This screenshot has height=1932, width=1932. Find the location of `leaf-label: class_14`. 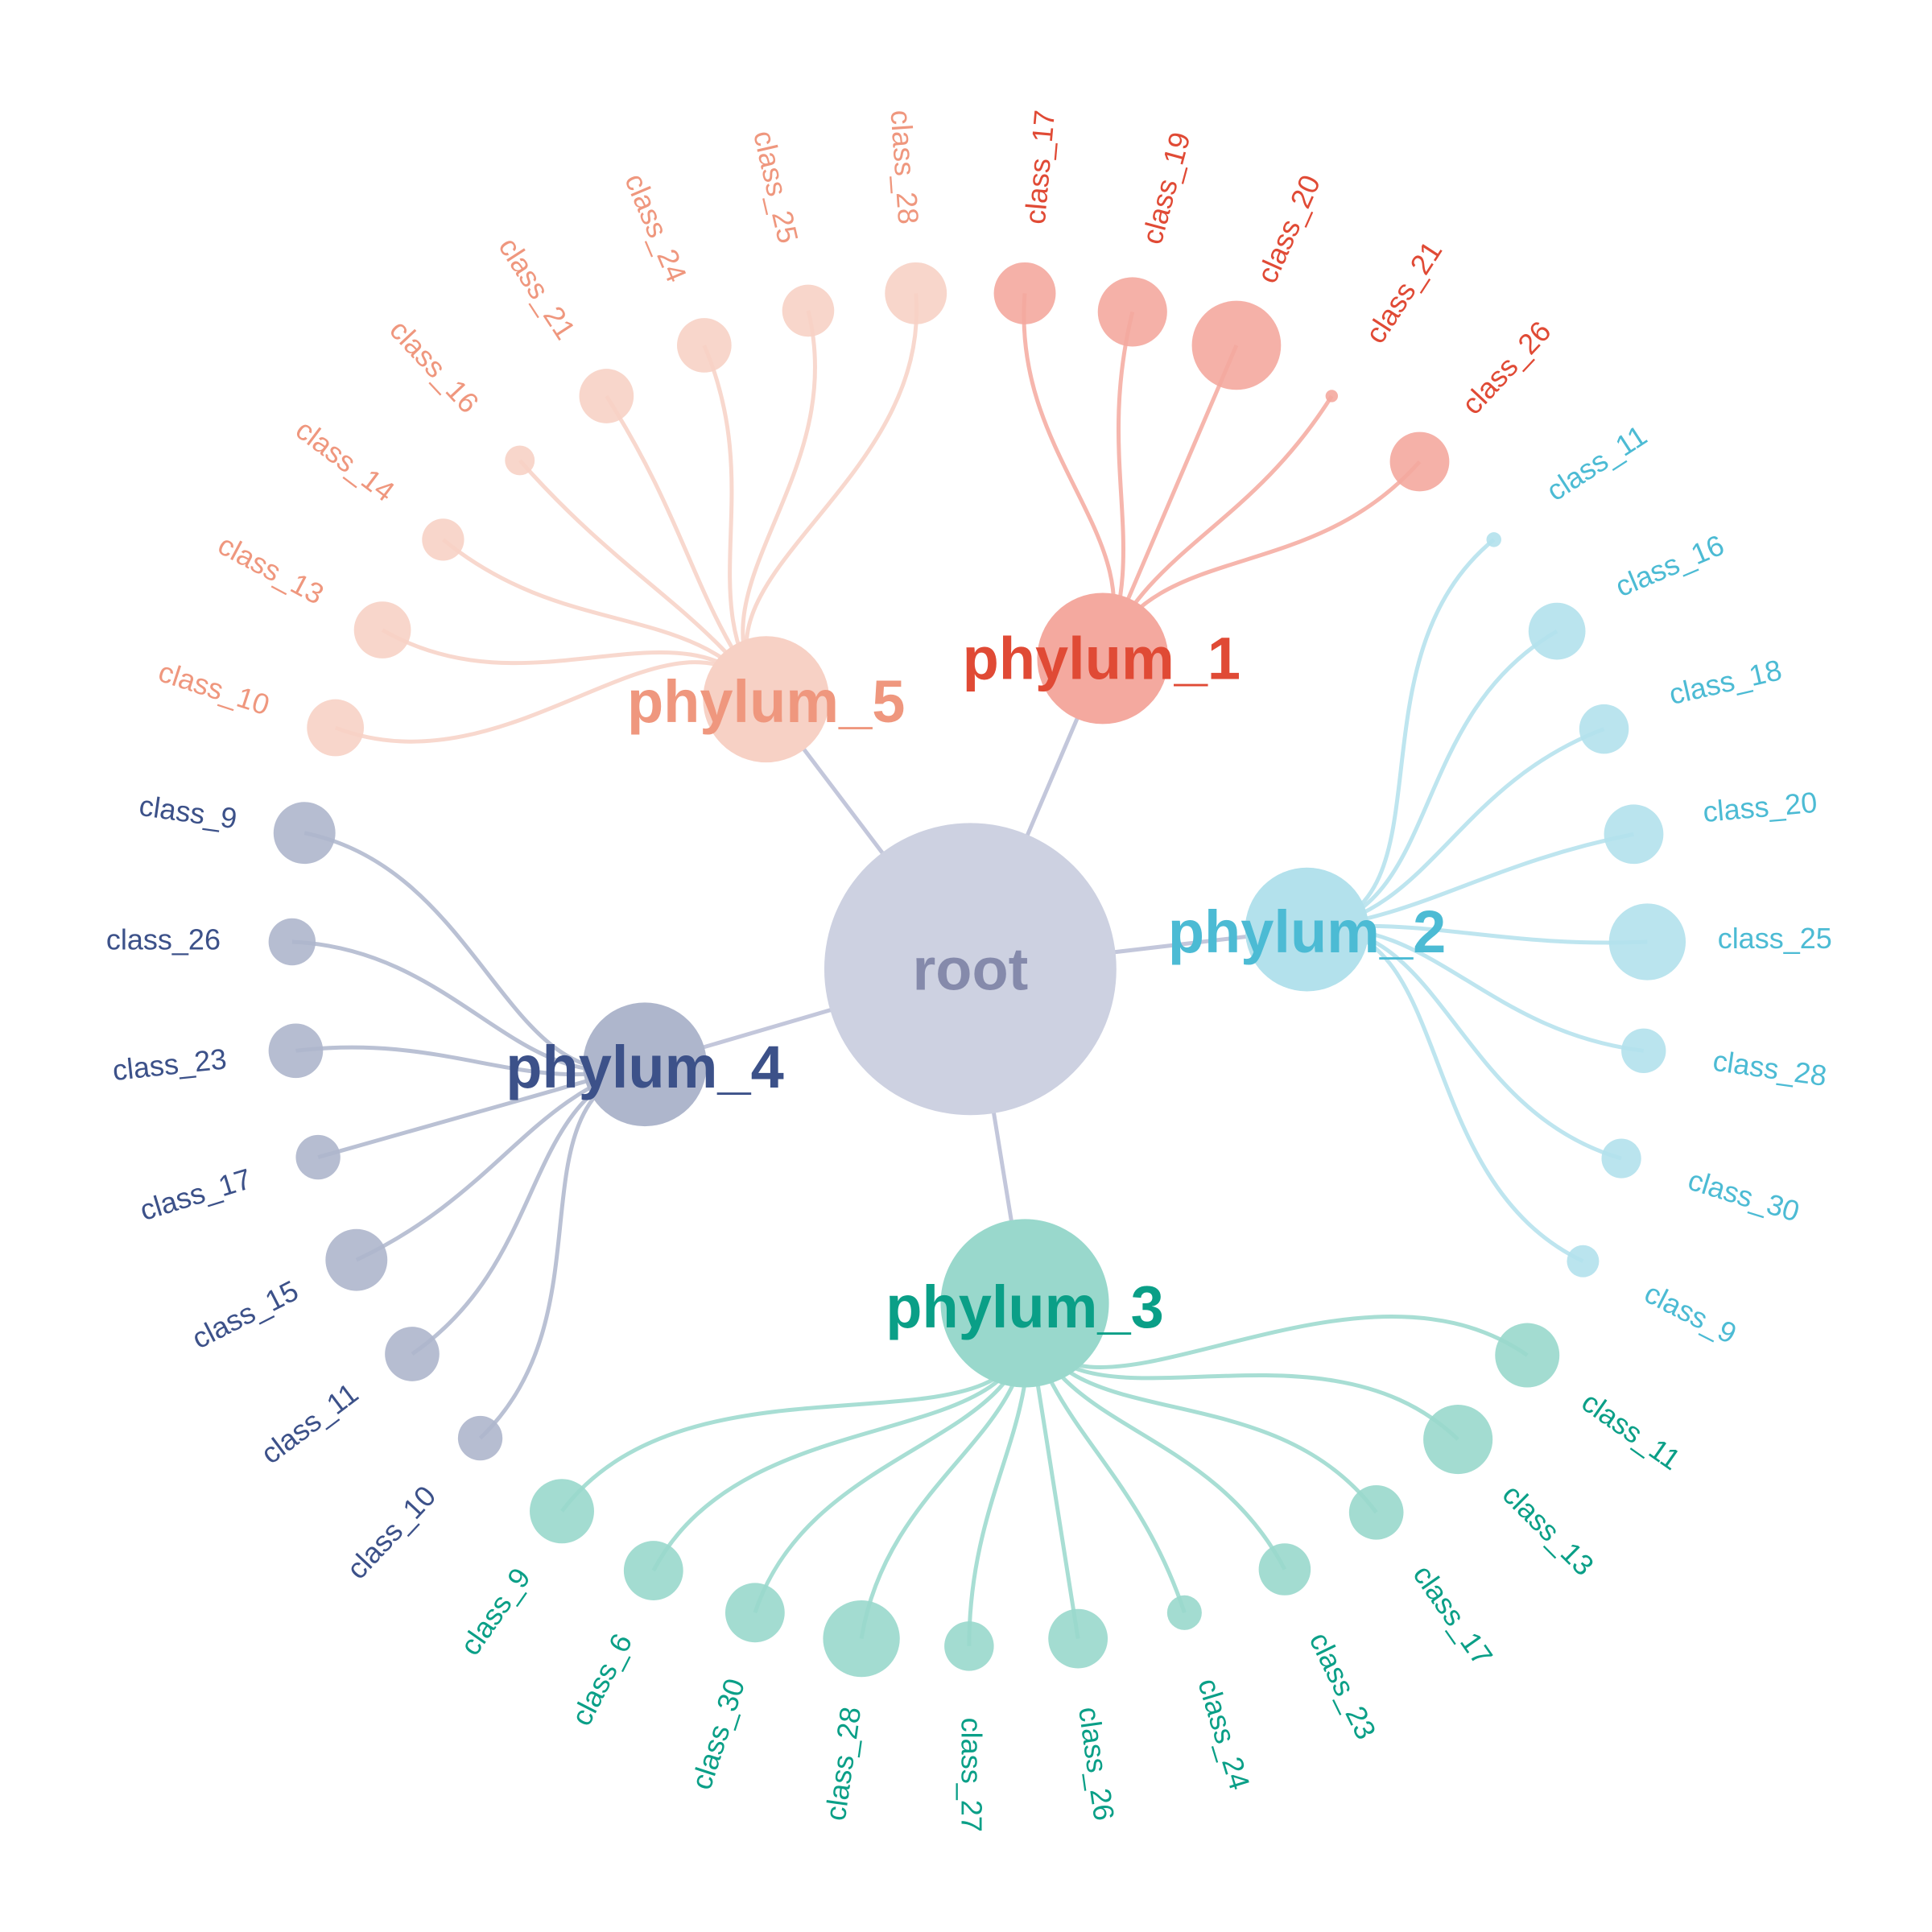

leaf-label: class_14 is located at coordinates (345, 460).